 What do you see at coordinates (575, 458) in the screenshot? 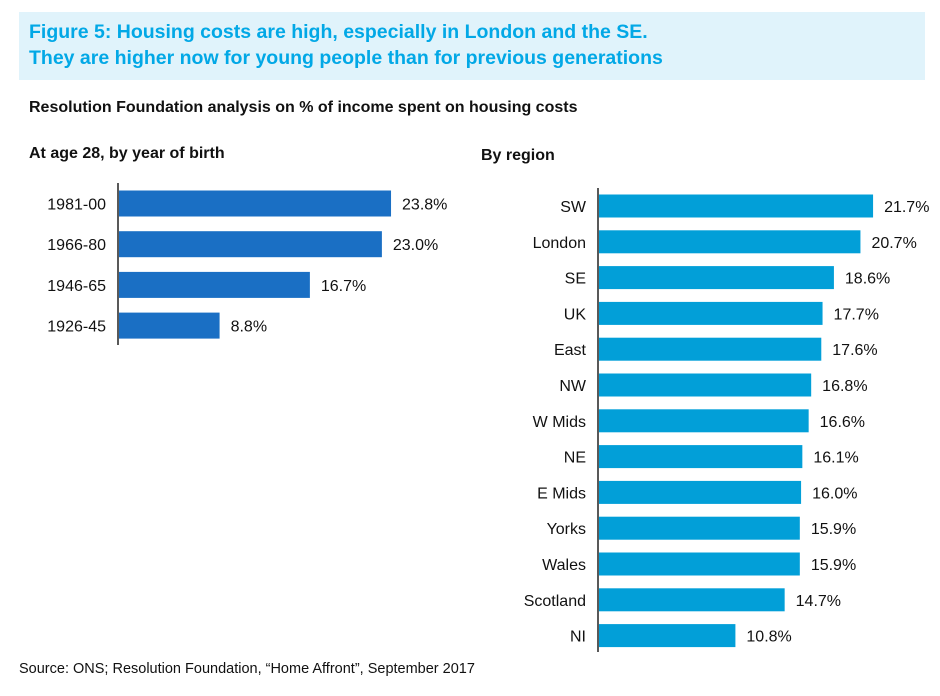
I see `right-category-label: NE` at bounding box center [575, 458].